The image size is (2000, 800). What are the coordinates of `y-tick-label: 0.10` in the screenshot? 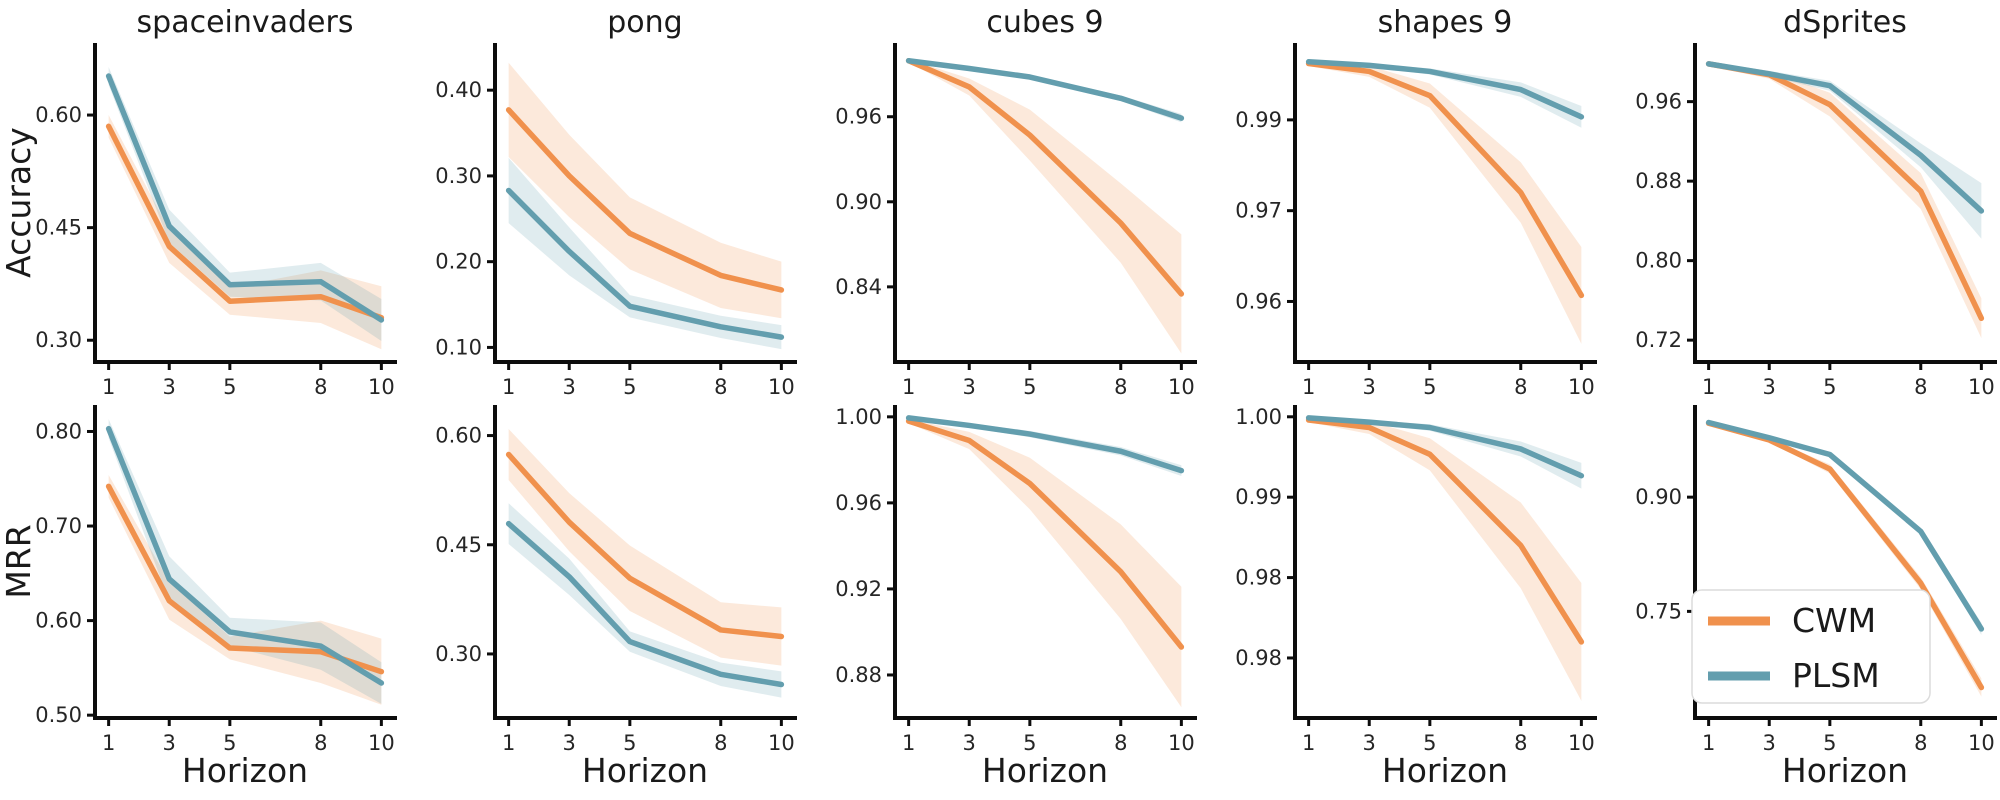 It's located at (458, 347).